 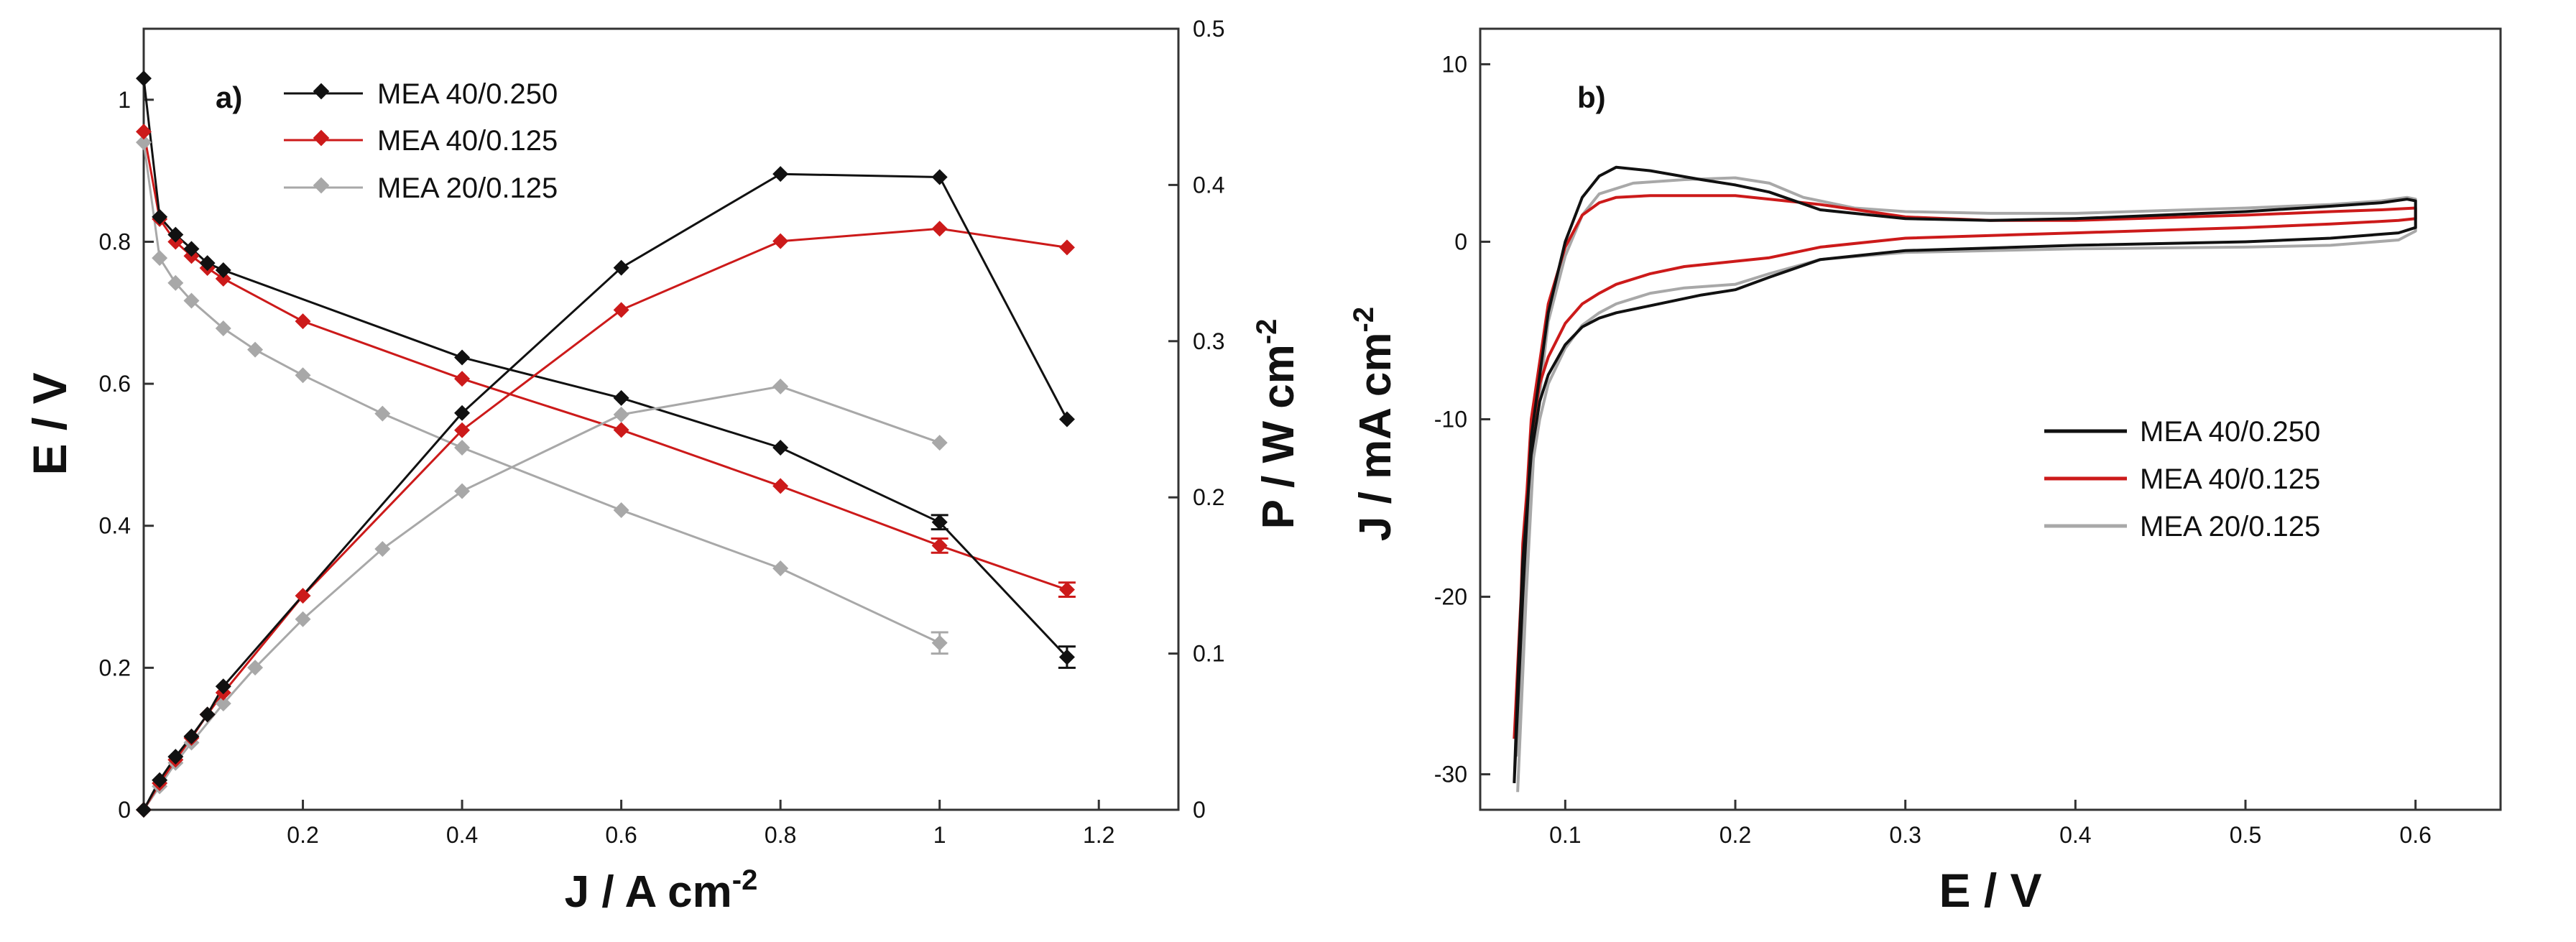 I want to click on panel-a-y2-tick-label: 0.2, so click(x=1208, y=497).